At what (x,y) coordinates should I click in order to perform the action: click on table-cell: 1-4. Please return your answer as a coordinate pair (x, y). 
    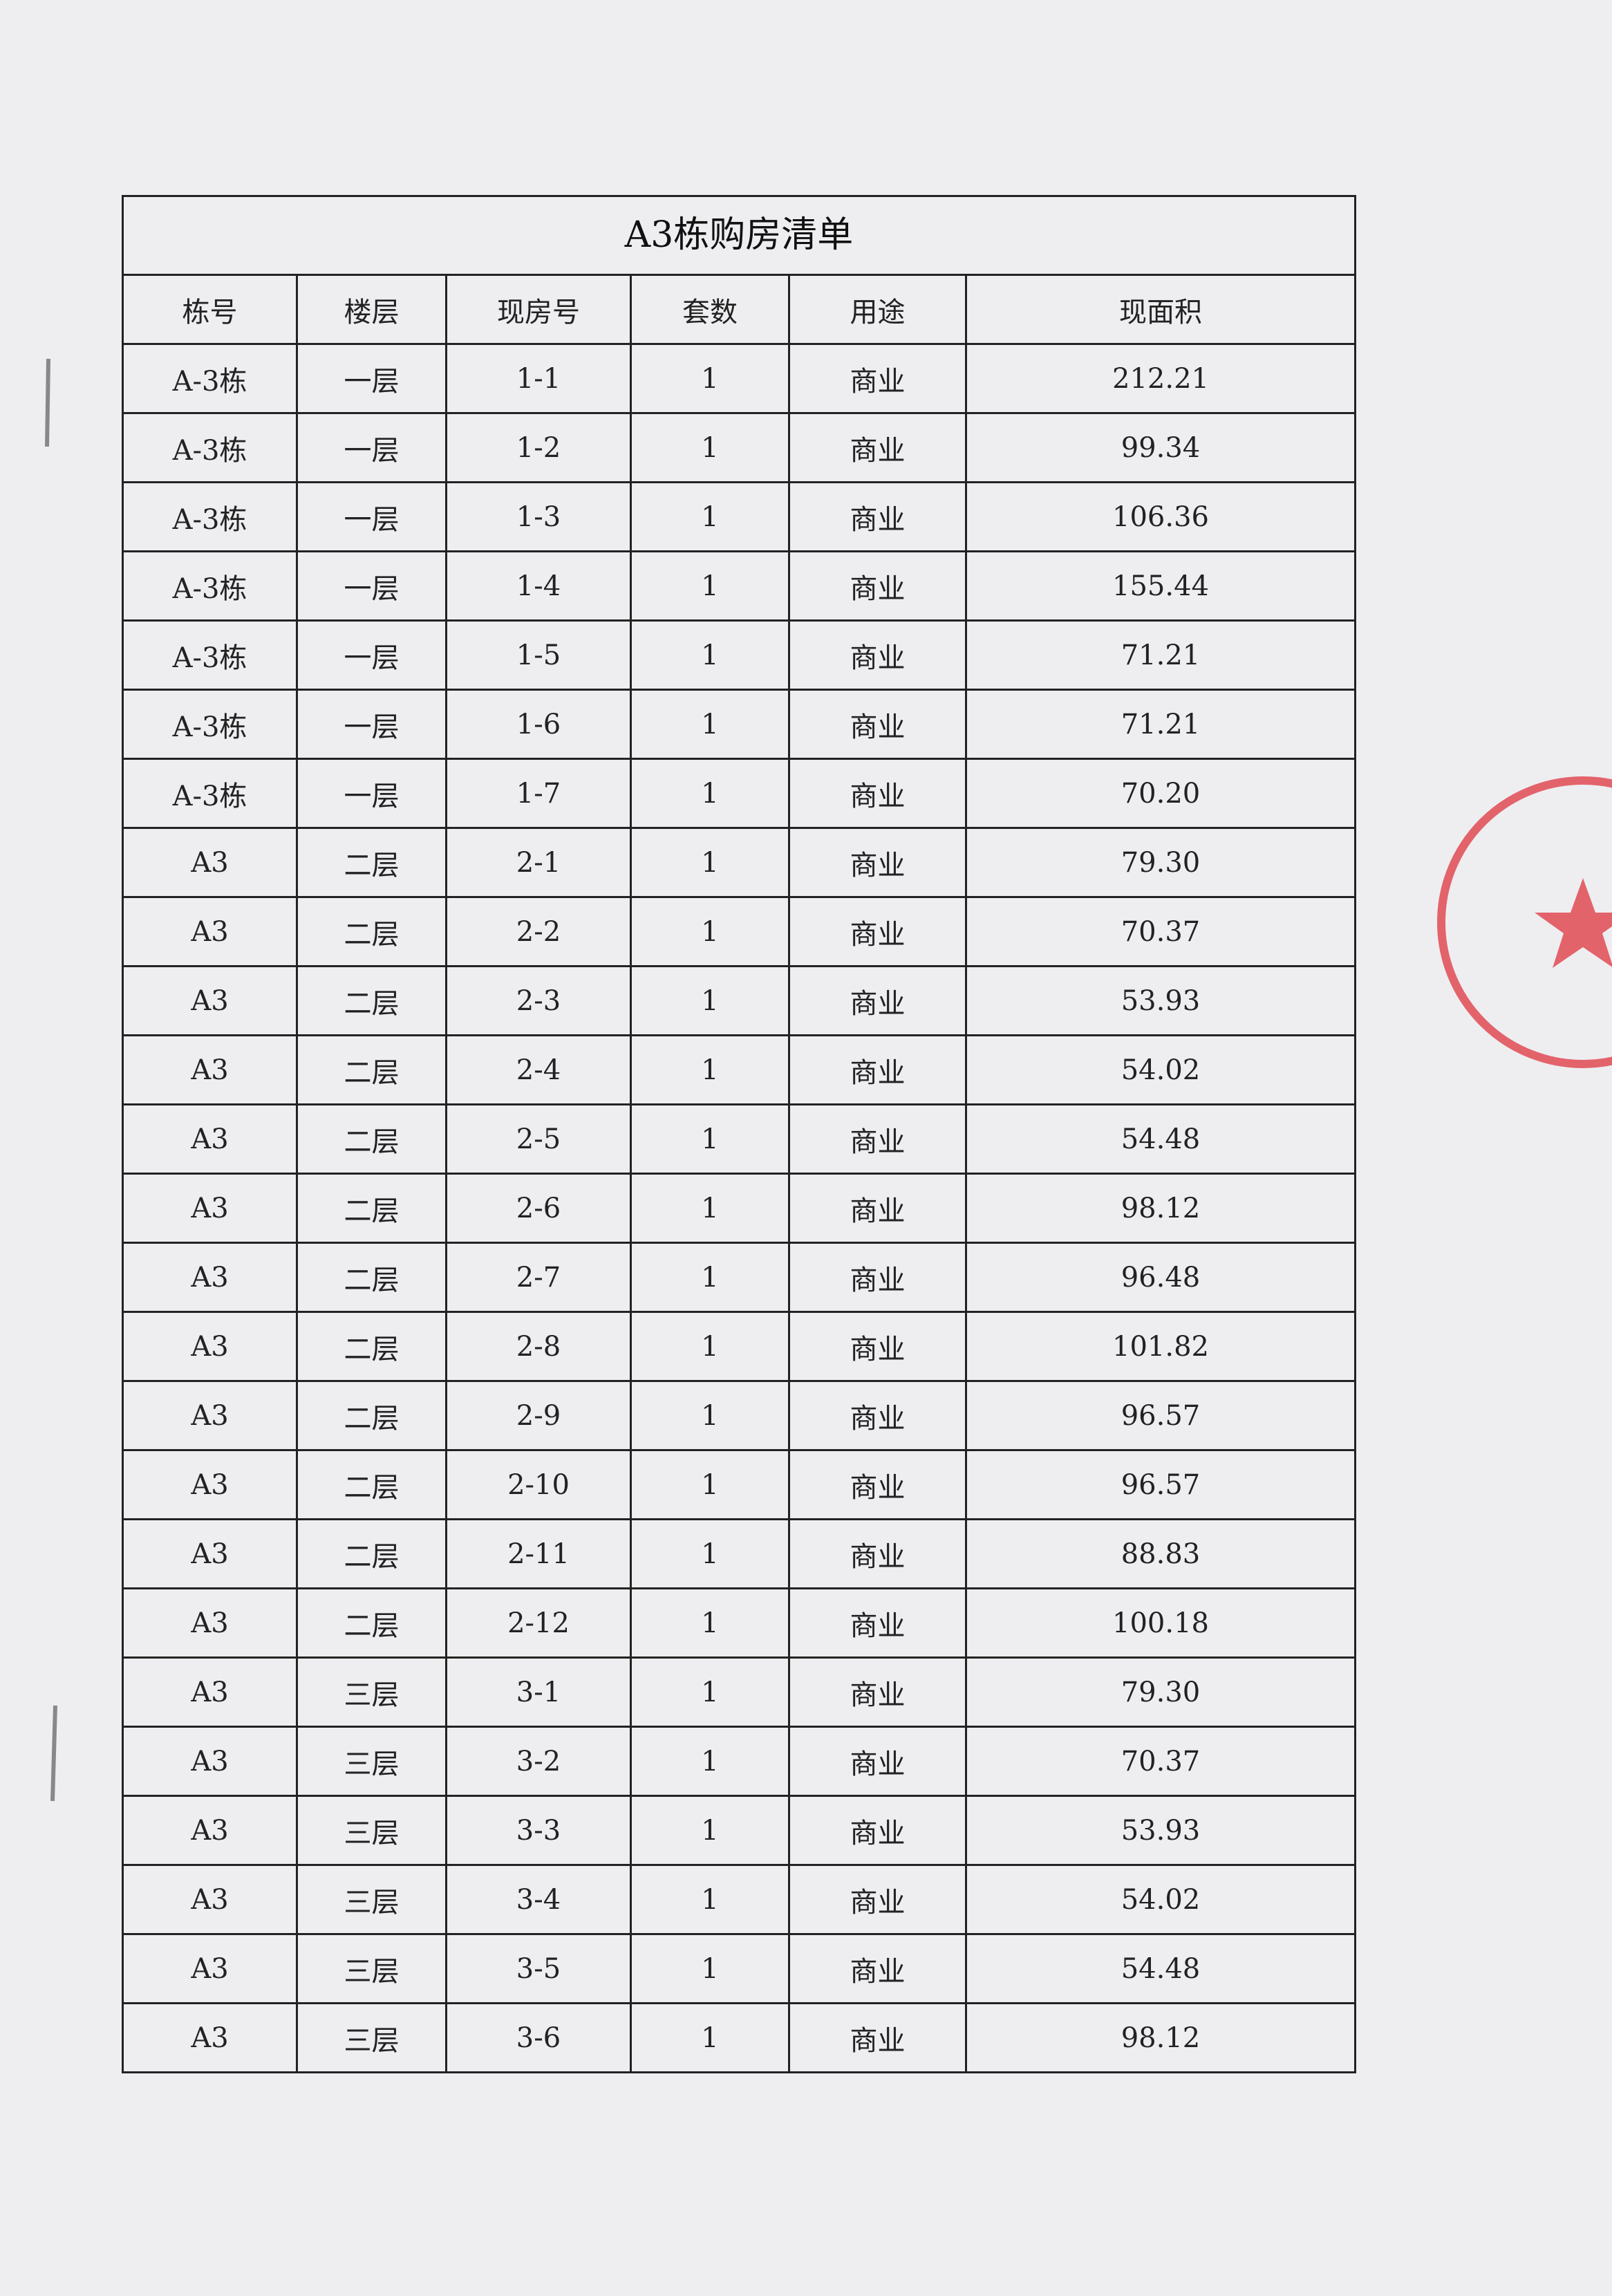
    Looking at the image, I should click on (538, 586).